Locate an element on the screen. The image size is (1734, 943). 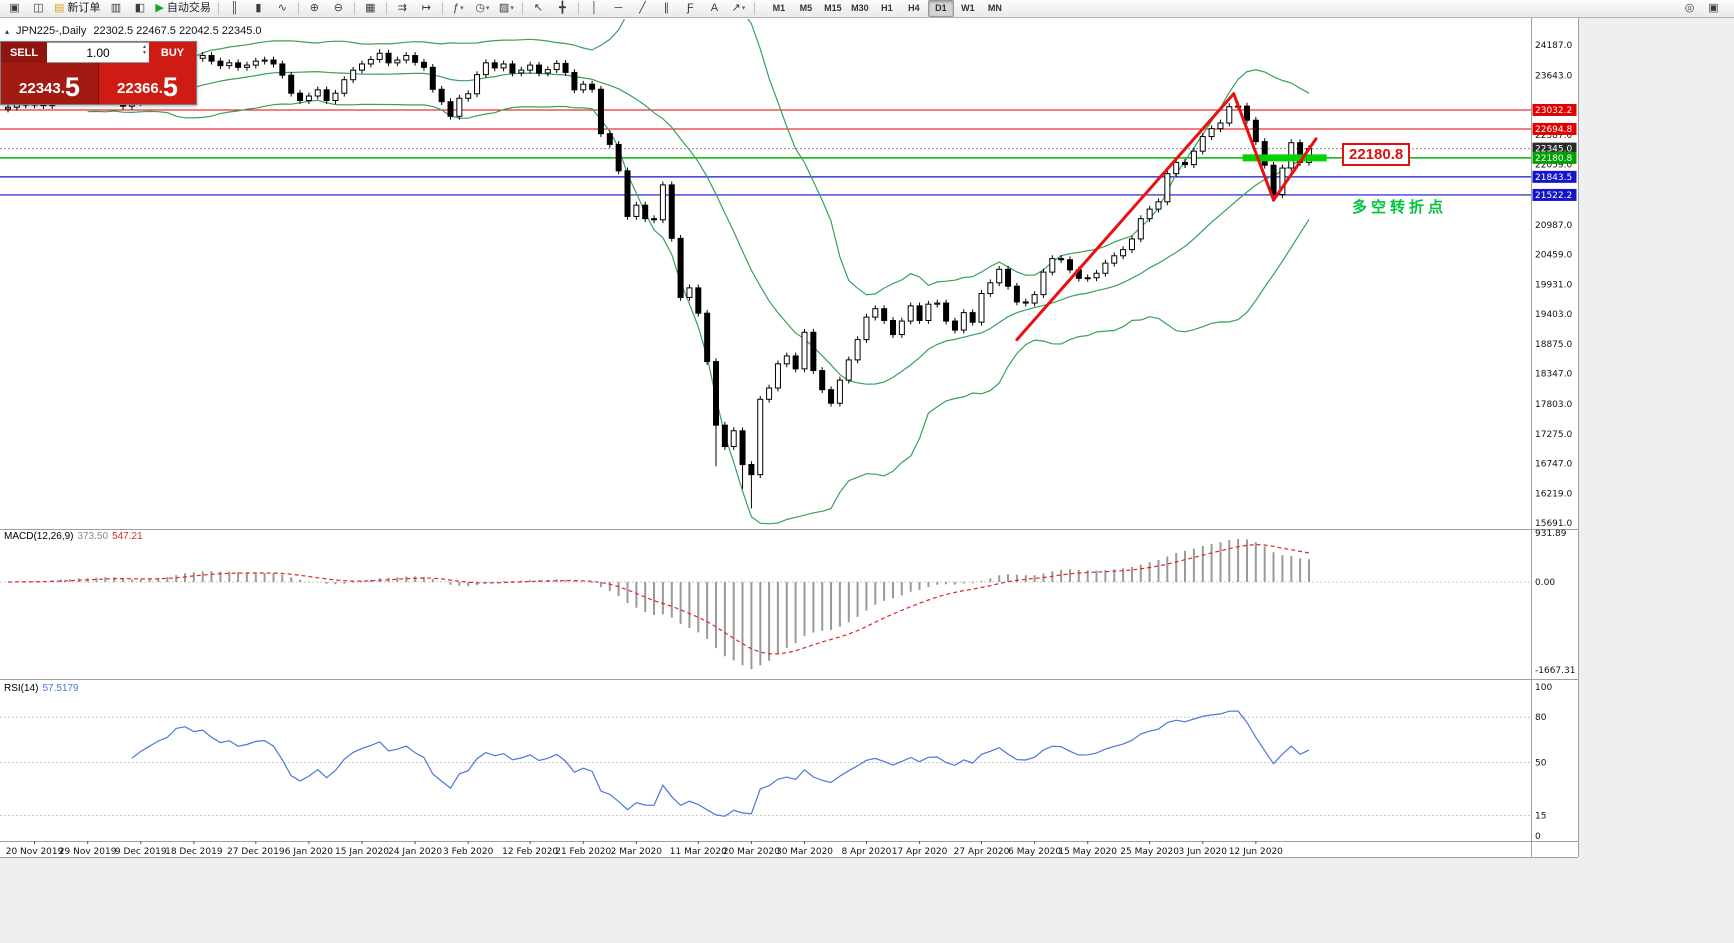
timeframe-h1-button: H1 is located at coordinates (887, 8).